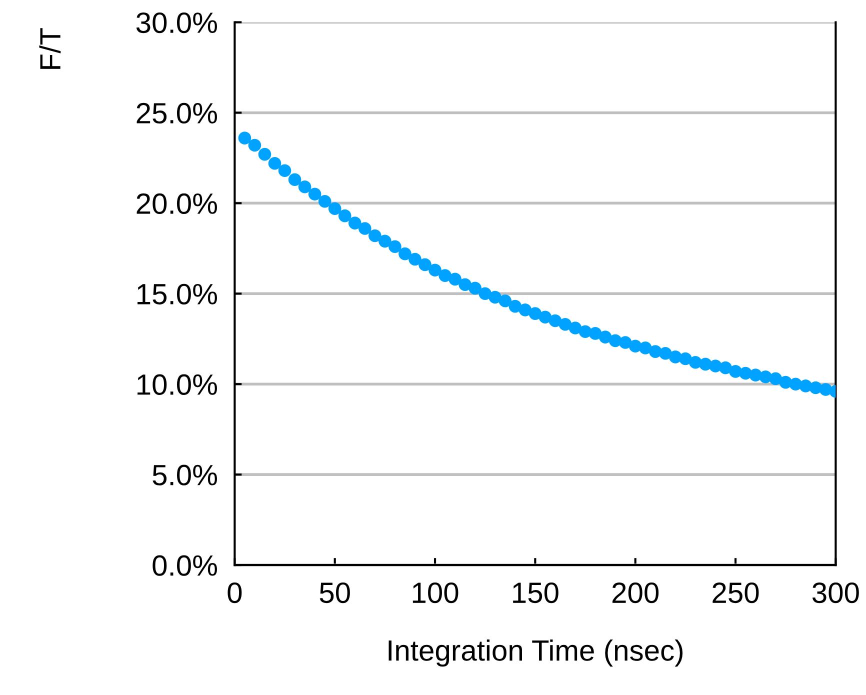 The width and height of the screenshot is (866, 695). I want to click on x-tick-label: 300, so click(835, 593).